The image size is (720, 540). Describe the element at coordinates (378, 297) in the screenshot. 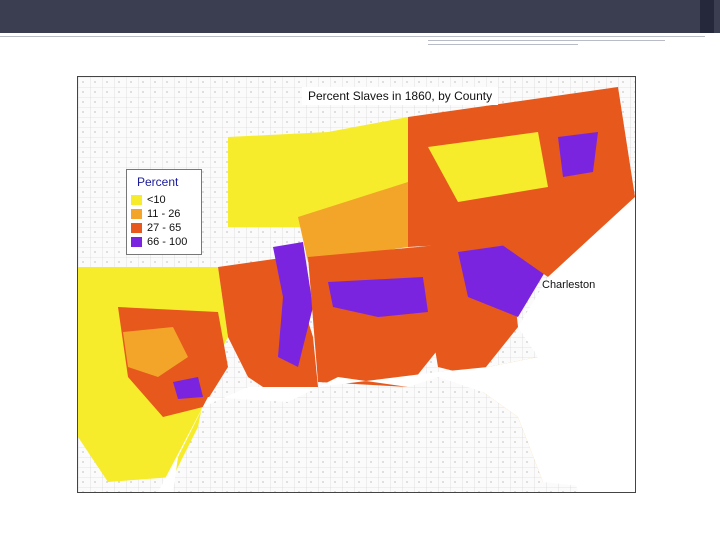

I see `region-alabama-black-belt` at that location.